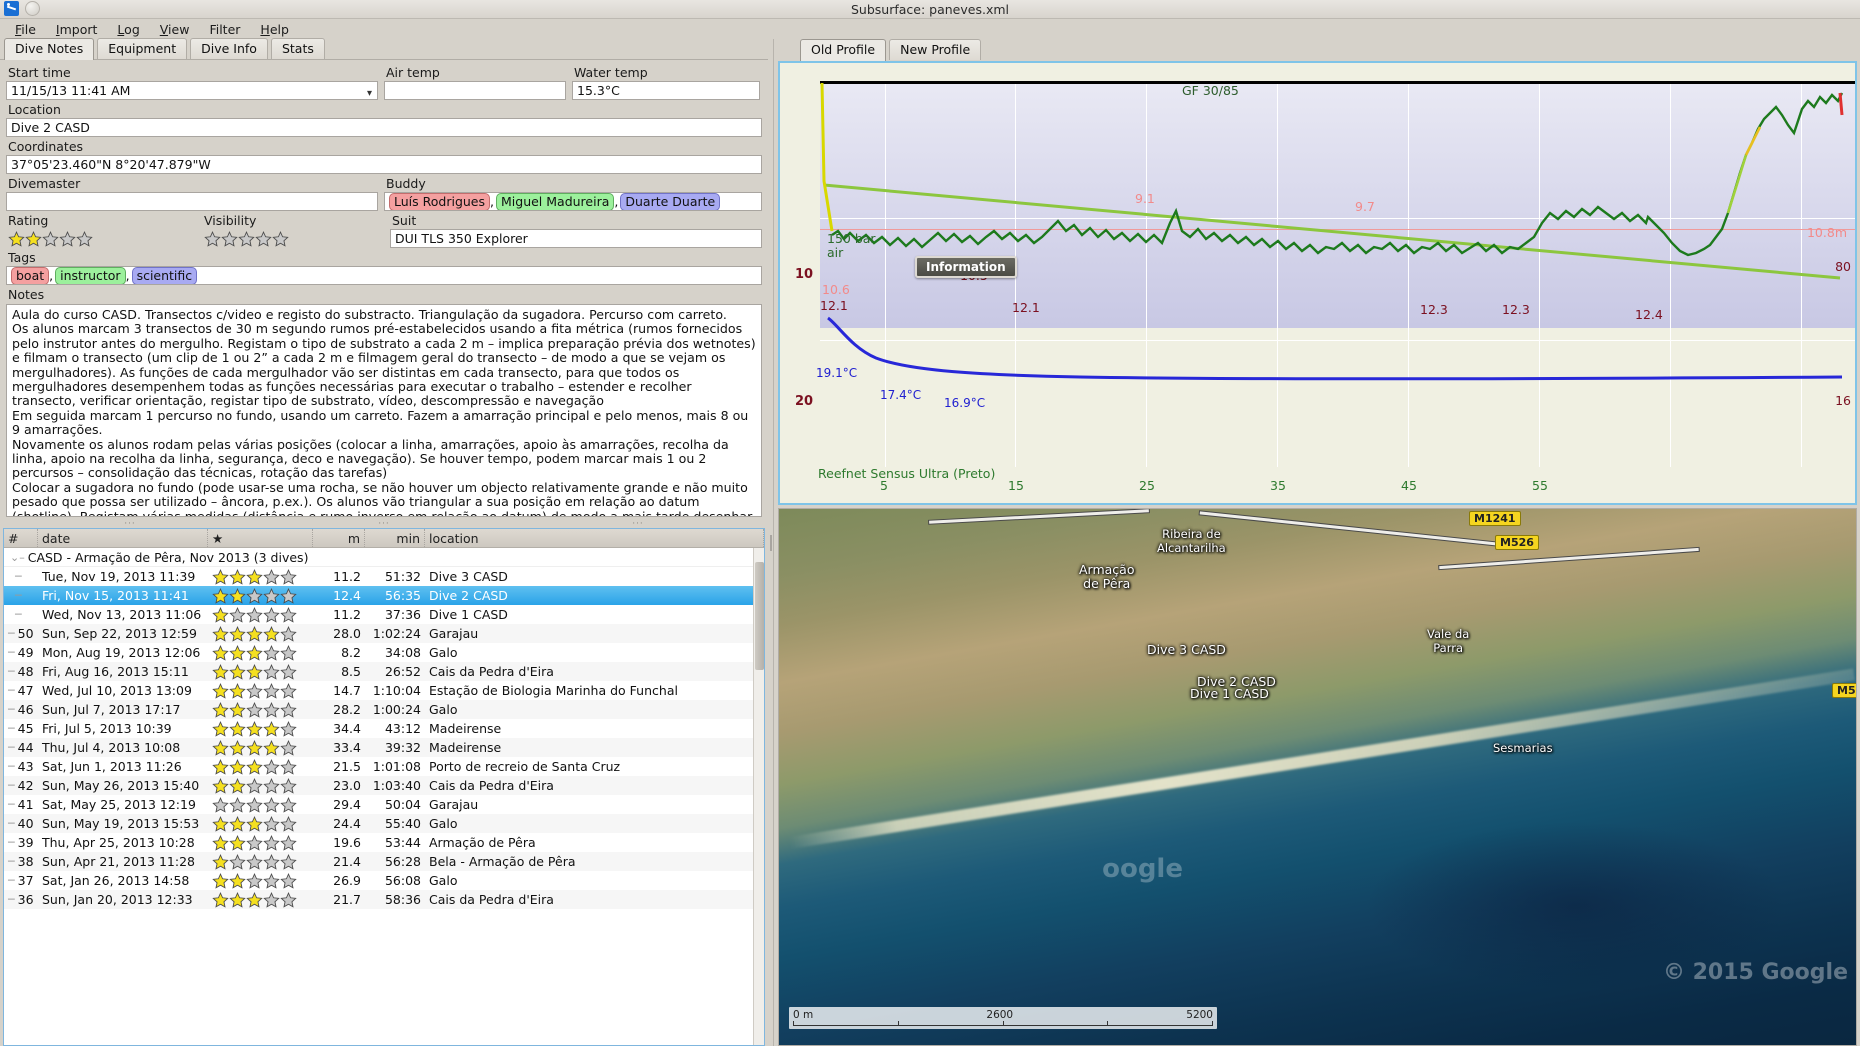 The width and height of the screenshot is (1860, 1046). Describe the element at coordinates (174, 29) in the screenshot. I see `menu-view: View` at that location.